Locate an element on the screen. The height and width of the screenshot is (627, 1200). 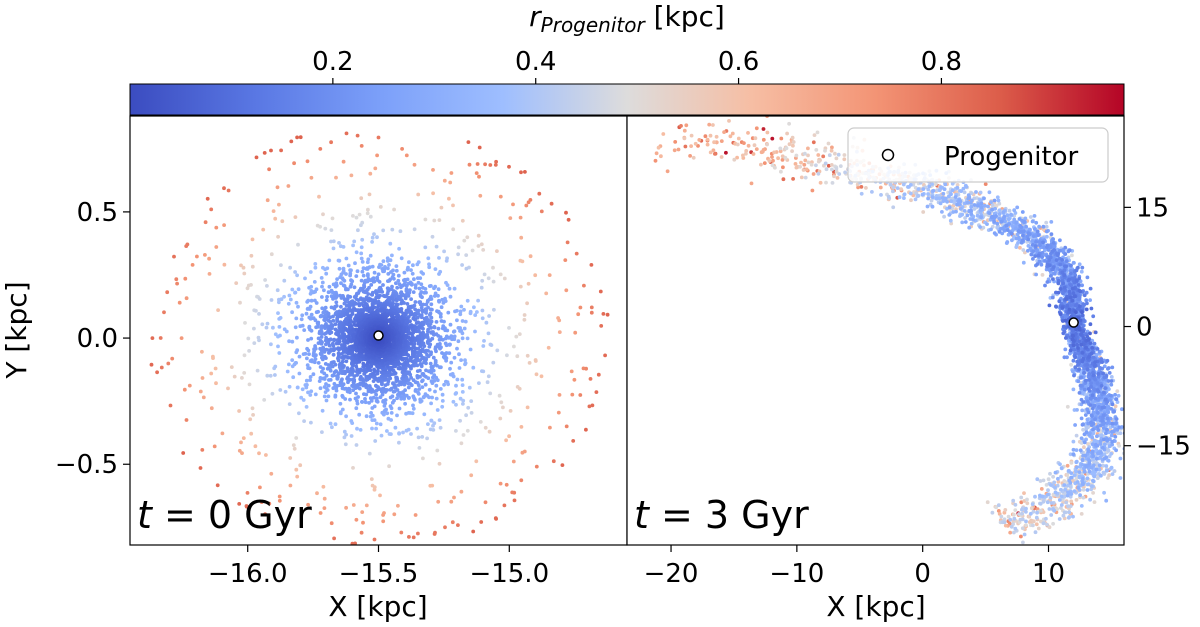
x-tick-label: −15.0 is located at coordinates (509, 574).